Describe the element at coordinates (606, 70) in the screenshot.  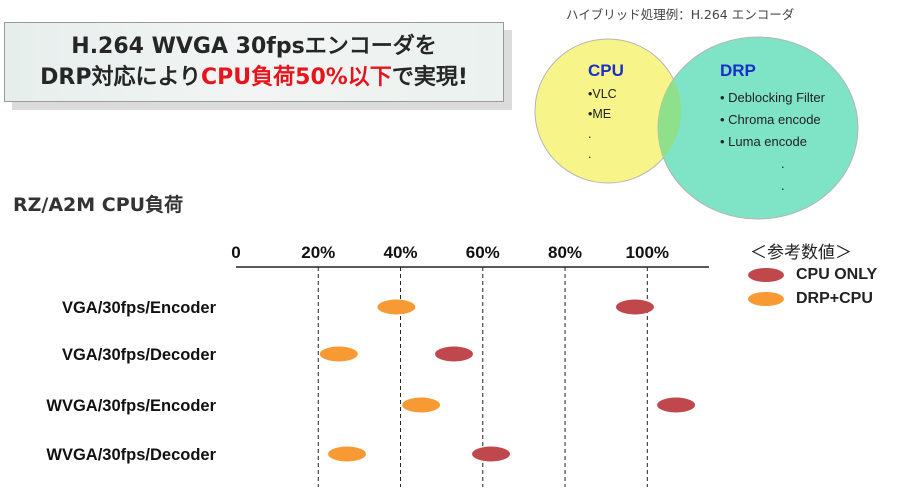
I see `venn-cpu-title: CPU` at that location.